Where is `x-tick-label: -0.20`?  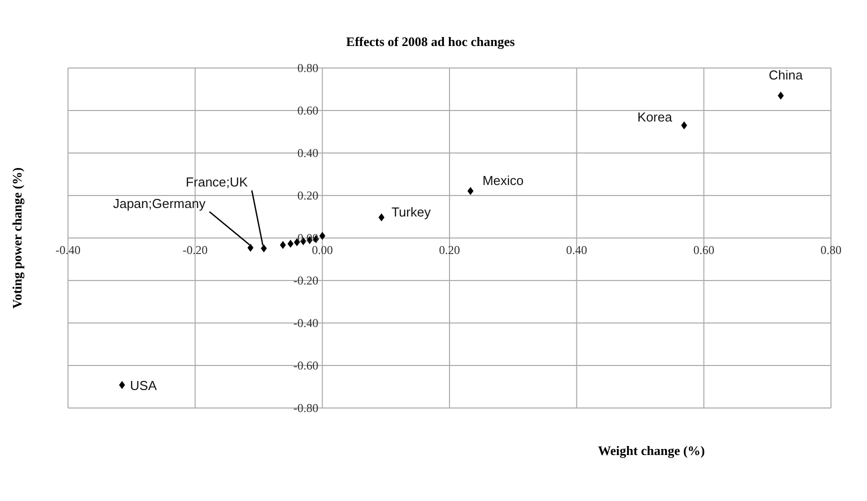
x-tick-label: -0.20 is located at coordinates (195, 250).